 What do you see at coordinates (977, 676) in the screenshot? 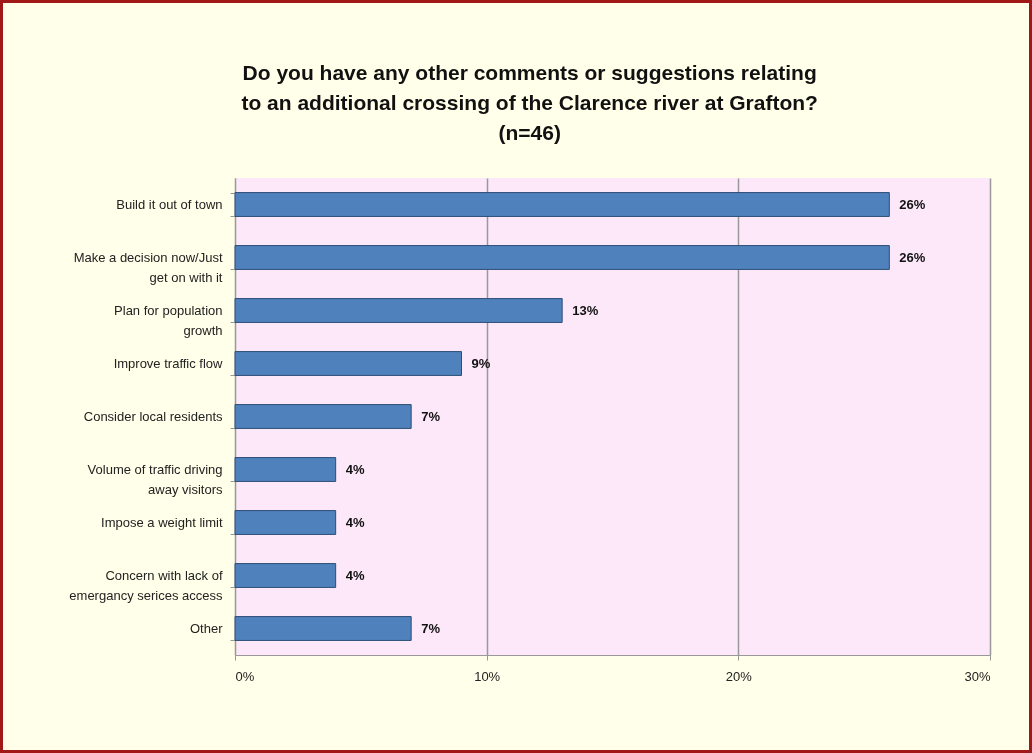
I see `x-tick-label: 30%` at bounding box center [977, 676].